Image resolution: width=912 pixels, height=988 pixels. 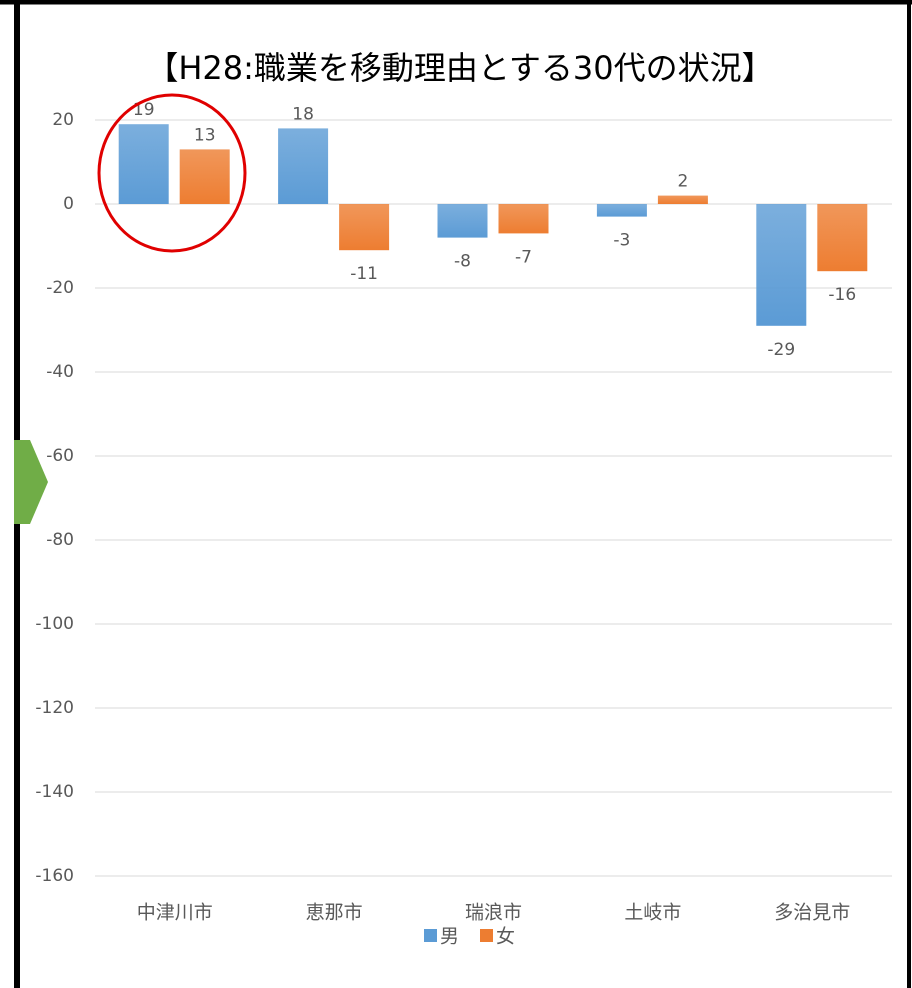 What do you see at coordinates (54, 708) in the screenshot?
I see `y-tick-label: -120` at bounding box center [54, 708].